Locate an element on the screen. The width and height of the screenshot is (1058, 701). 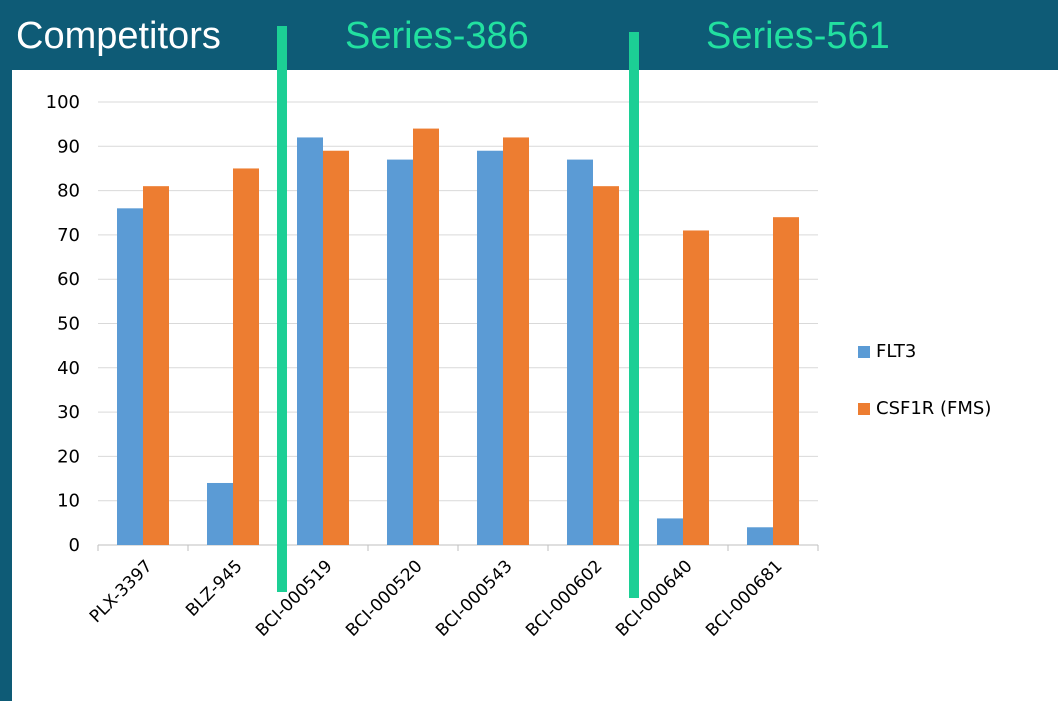
header-series-386: Series-386 is located at coordinates (437, 36).